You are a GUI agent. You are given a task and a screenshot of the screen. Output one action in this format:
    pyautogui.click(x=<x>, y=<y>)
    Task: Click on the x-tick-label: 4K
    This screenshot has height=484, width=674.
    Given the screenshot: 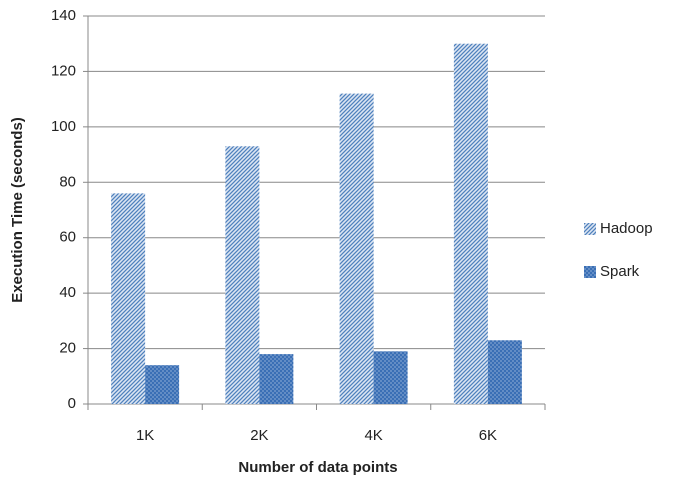 What is the action you would take?
    pyautogui.click(x=373, y=435)
    